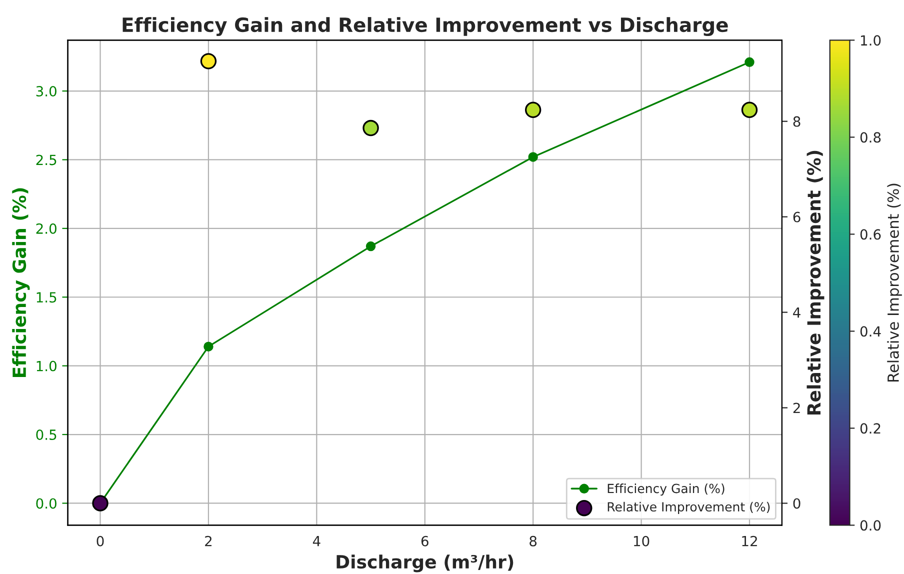  What do you see at coordinates (100, 541) in the screenshot?
I see `x-tick-label: 0` at bounding box center [100, 541].